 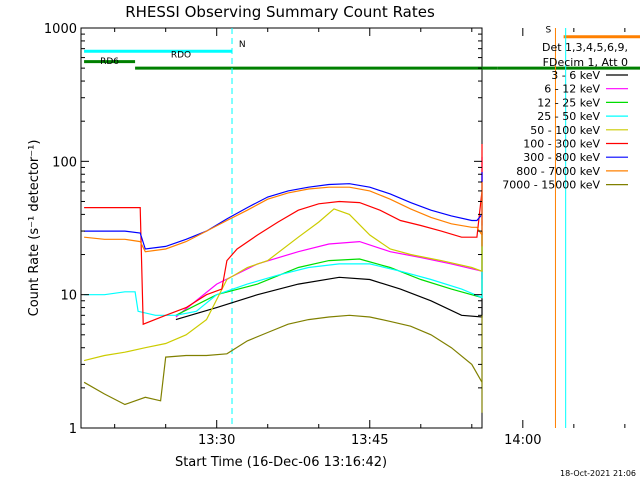 What do you see at coordinates (242, 45) in the screenshot?
I see `flag-label-n: N` at bounding box center [242, 45].